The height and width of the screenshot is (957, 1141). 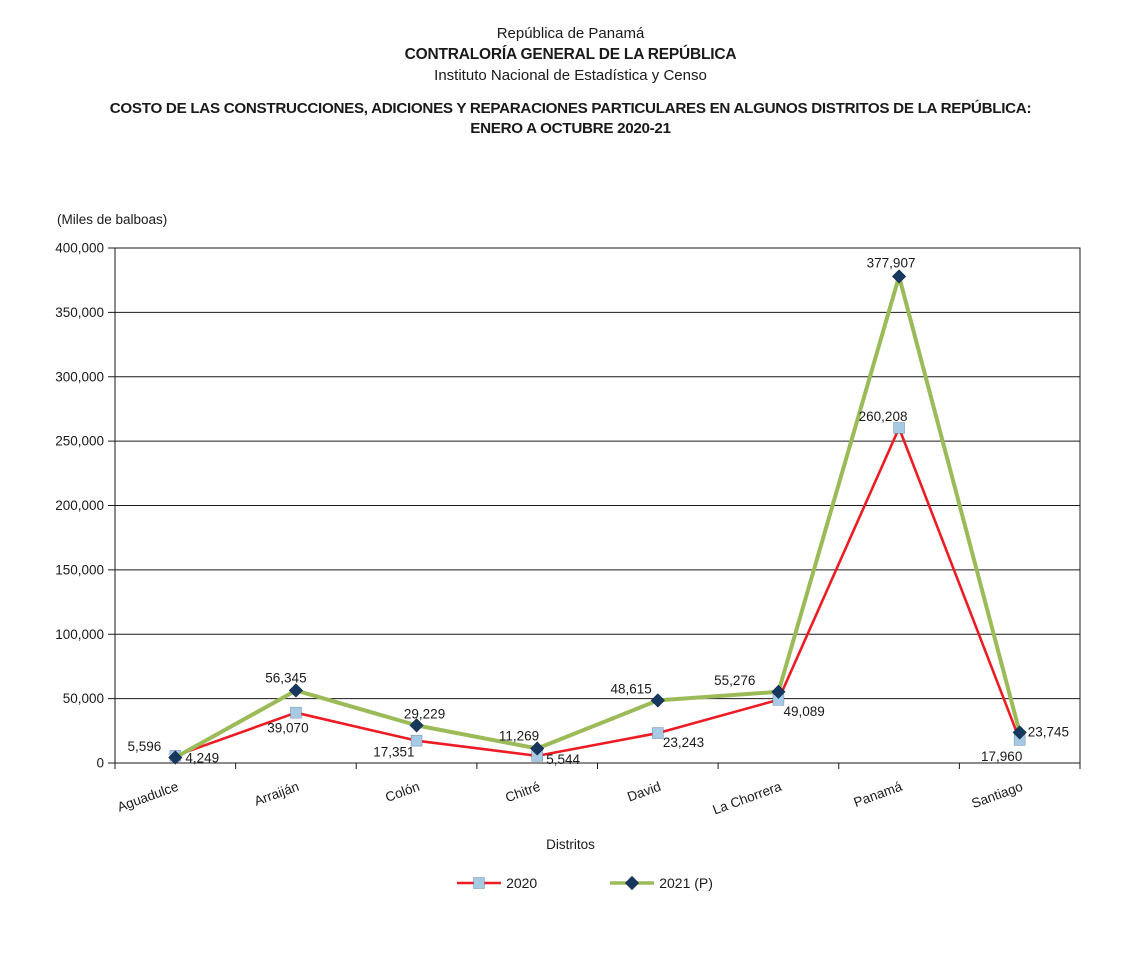 I want to click on legend-label-2021: 2021 (P), so click(x=686, y=883).